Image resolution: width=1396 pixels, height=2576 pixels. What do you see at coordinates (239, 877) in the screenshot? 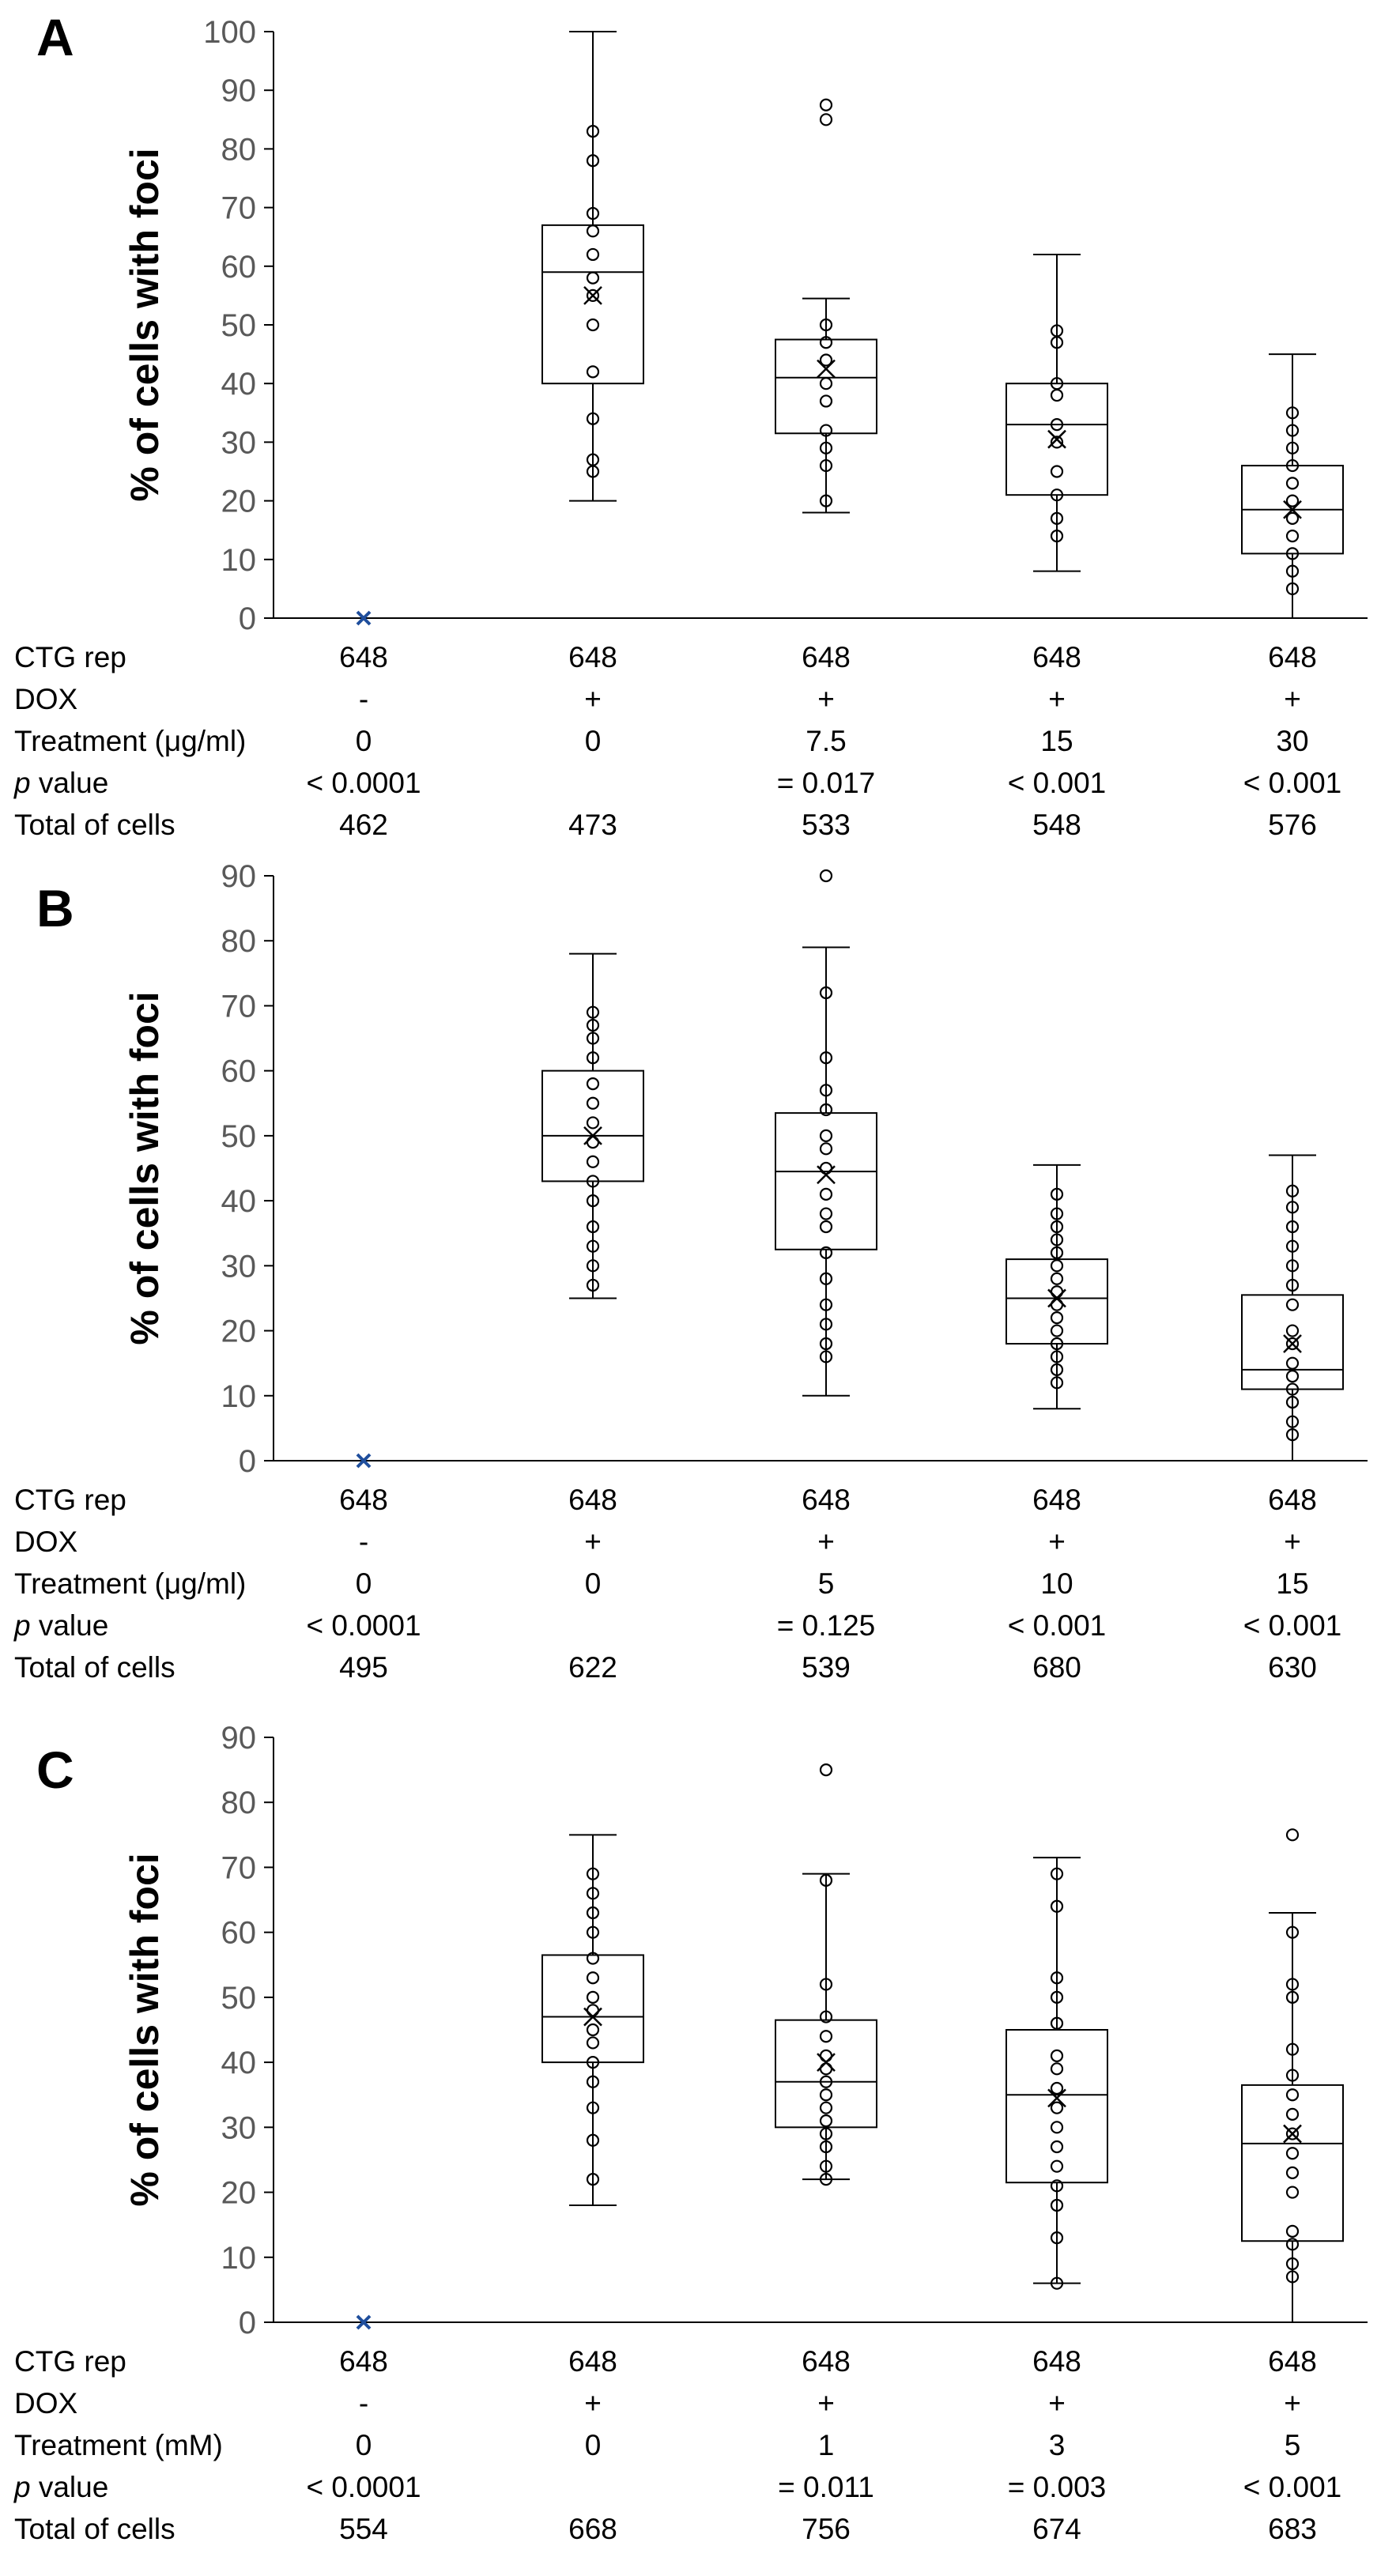
I see `y-tick-label: 90` at bounding box center [239, 877].